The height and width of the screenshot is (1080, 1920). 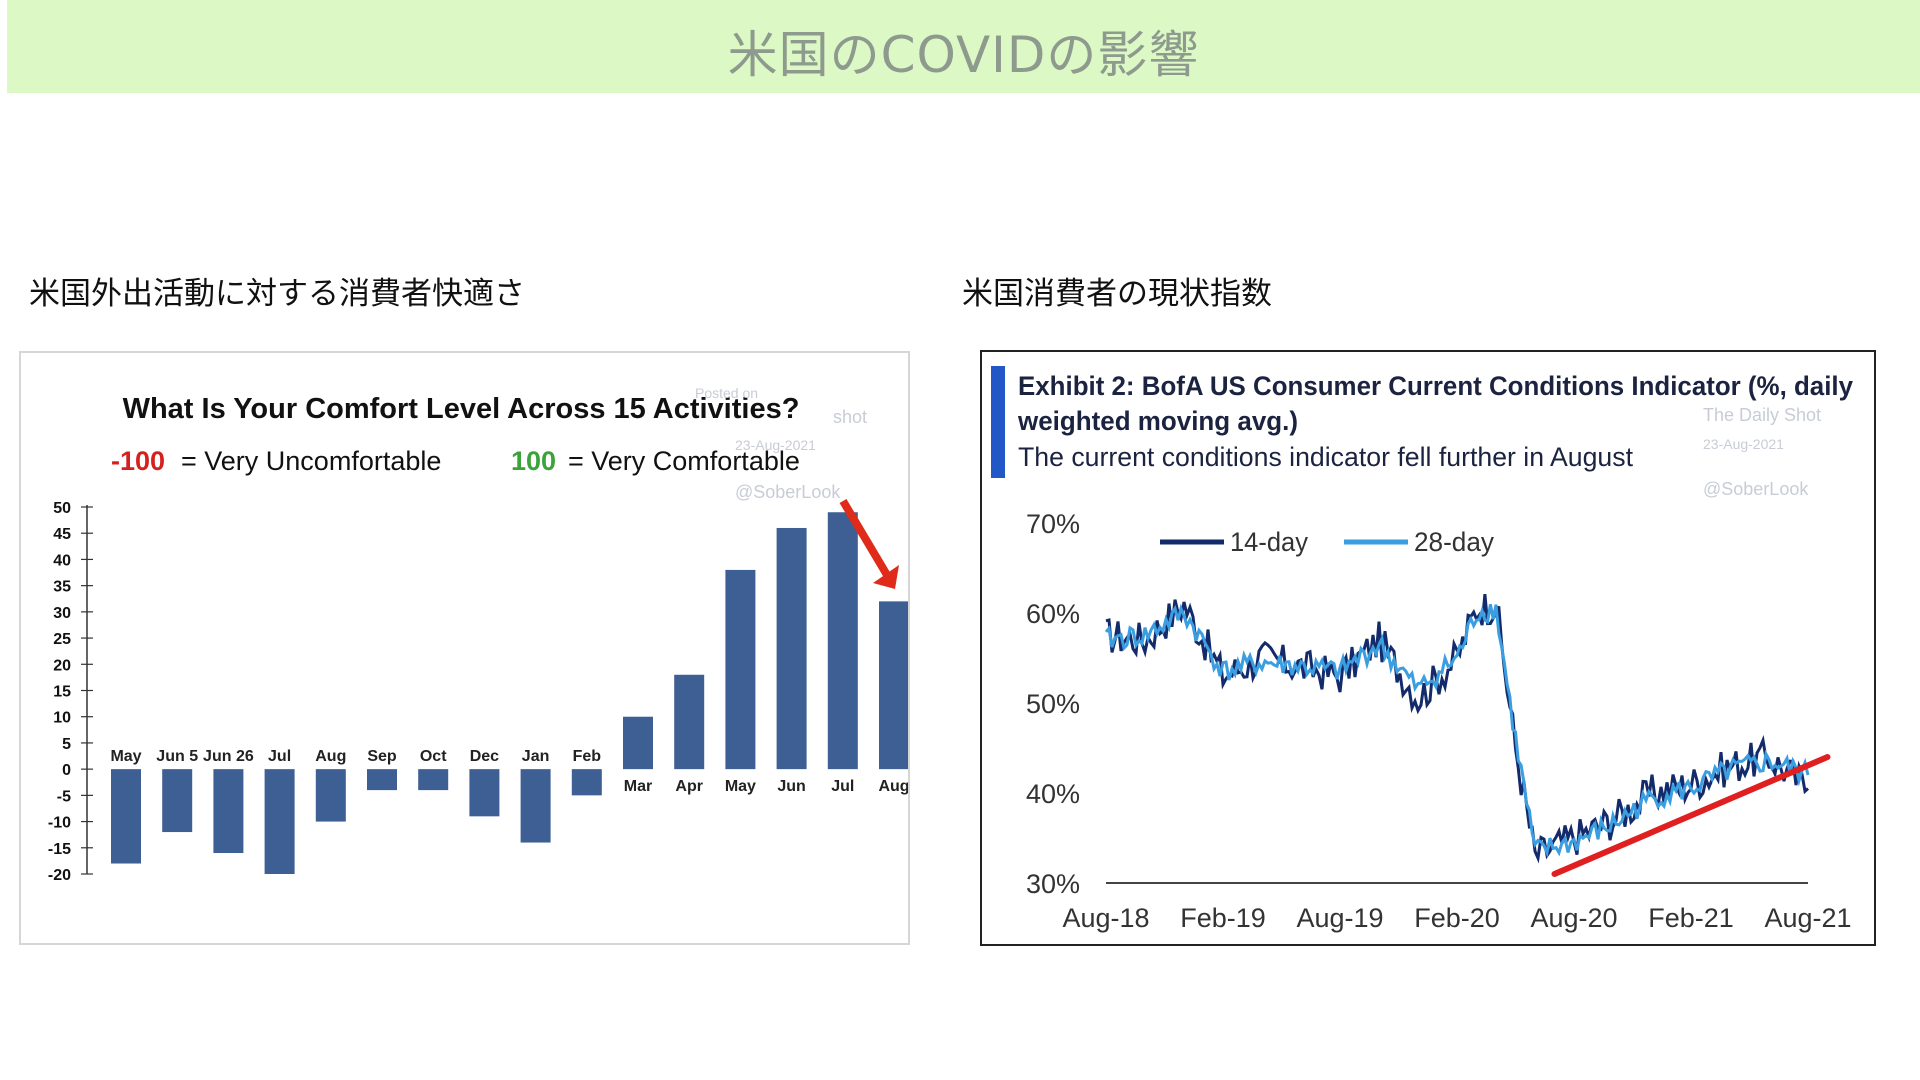 I want to click on red-arrow-head-icon, so click(x=886, y=577).